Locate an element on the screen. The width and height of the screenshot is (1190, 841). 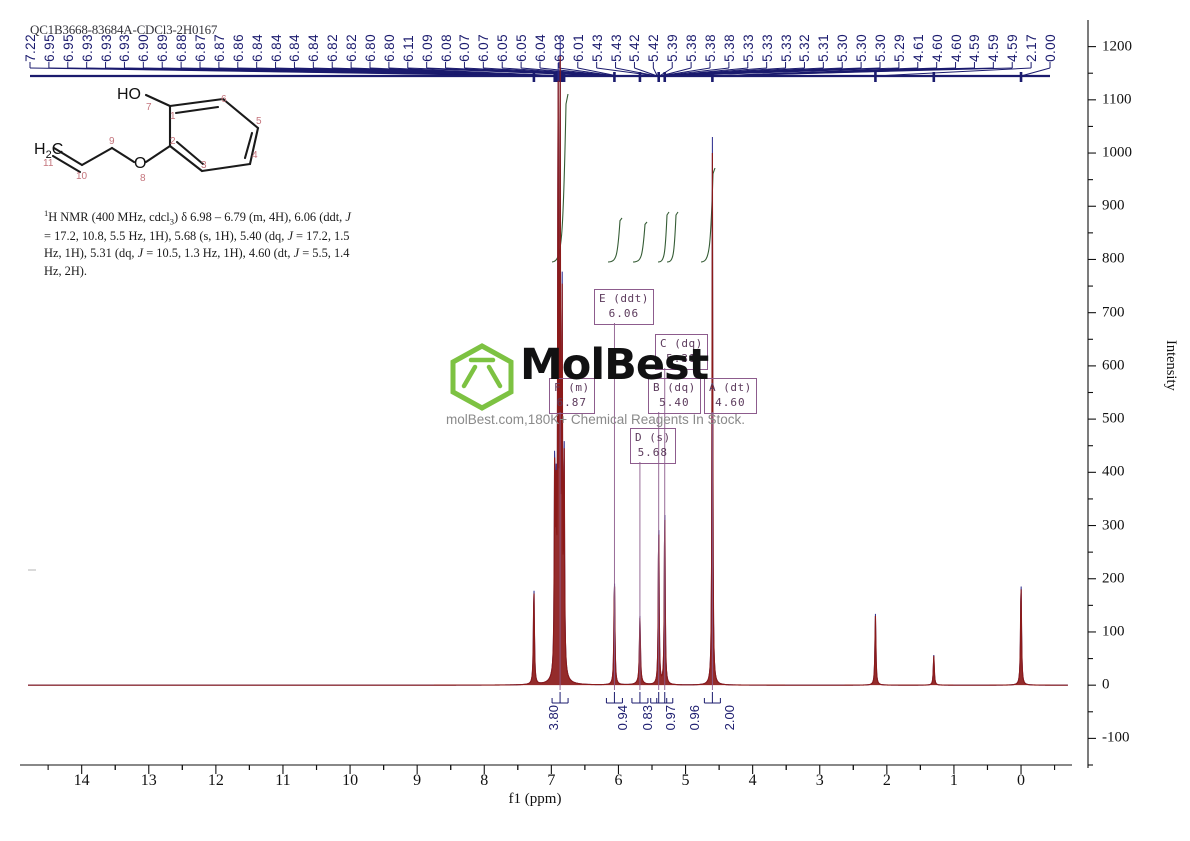
multiplet-shift-value: 5.68 is located at coordinates (653, 452).